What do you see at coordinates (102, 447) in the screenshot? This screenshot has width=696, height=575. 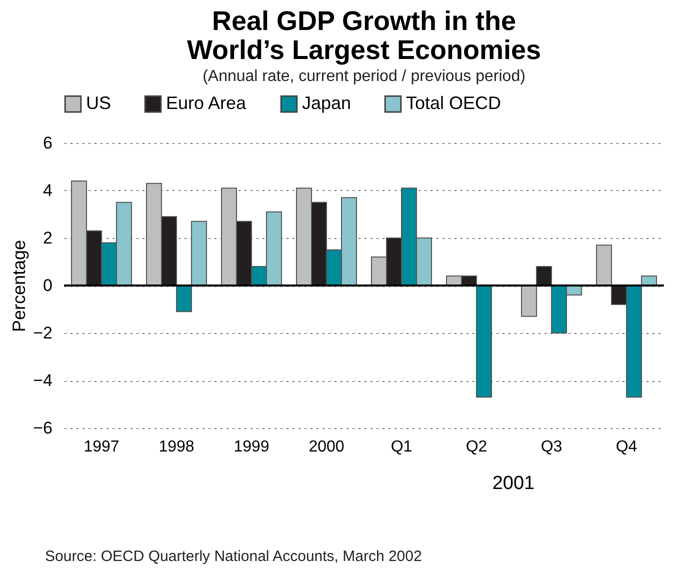 I see `x-tick-label: 1997` at bounding box center [102, 447].